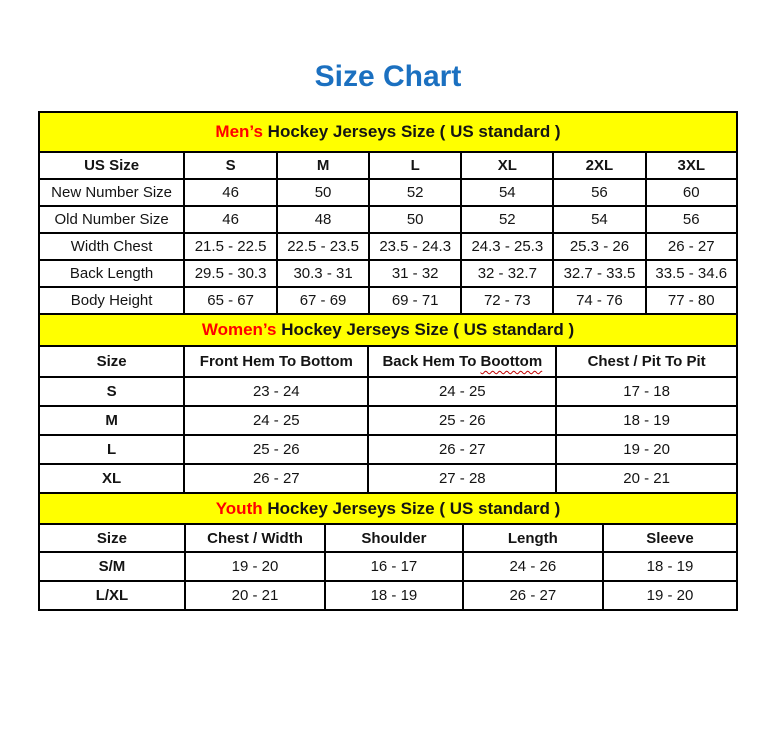 This screenshot has height=752, width=776. What do you see at coordinates (111, 219) in the screenshot?
I see `row-label: Old Number Size` at bounding box center [111, 219].